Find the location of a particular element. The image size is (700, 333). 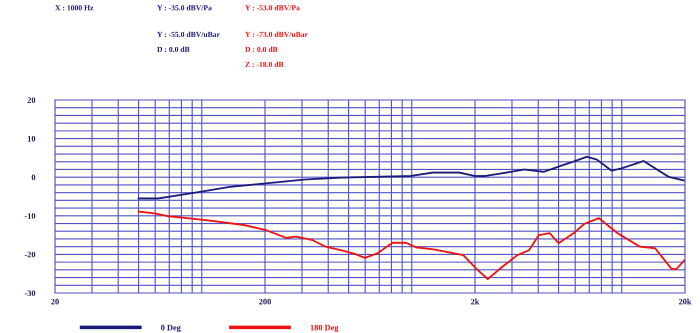

text: 180 Deg is located at coordinates (324, 328).